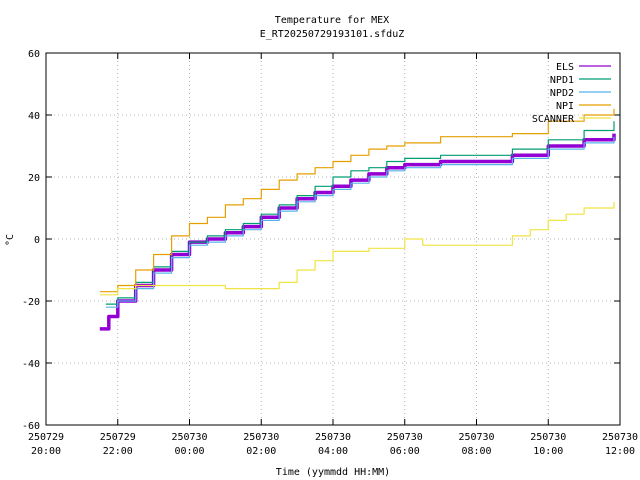 The image size is (640, 480). Describe the element at coordinates (333, 451) in the screenshot. I see `x-tick-label-time: 04:00` at that location.